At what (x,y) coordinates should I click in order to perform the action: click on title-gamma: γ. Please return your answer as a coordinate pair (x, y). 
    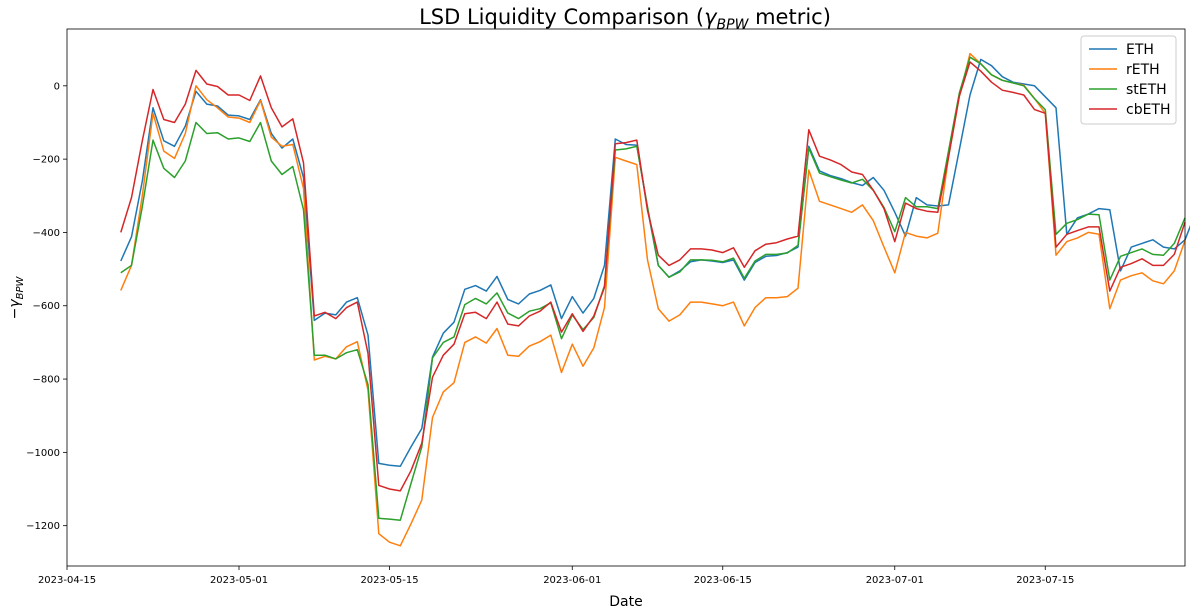
    Looking at the image, I should click on (711, 17).